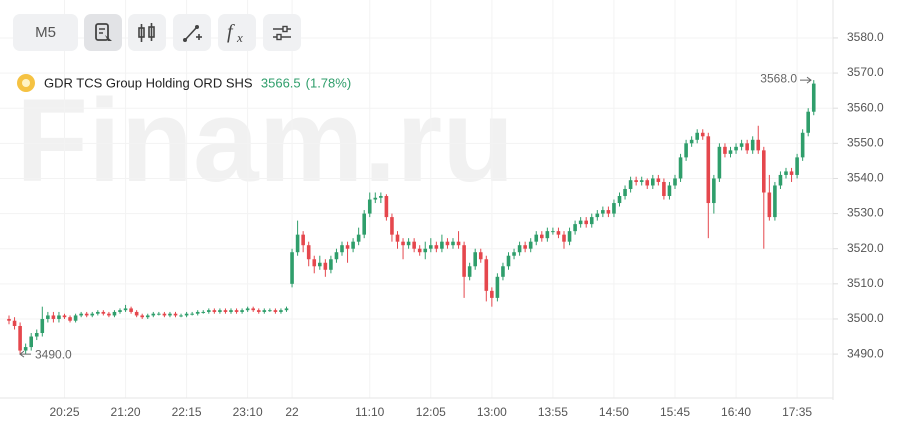  I want to click on chart-title: GDR TCS Group Holding ORD SHS, so click(148, 82).